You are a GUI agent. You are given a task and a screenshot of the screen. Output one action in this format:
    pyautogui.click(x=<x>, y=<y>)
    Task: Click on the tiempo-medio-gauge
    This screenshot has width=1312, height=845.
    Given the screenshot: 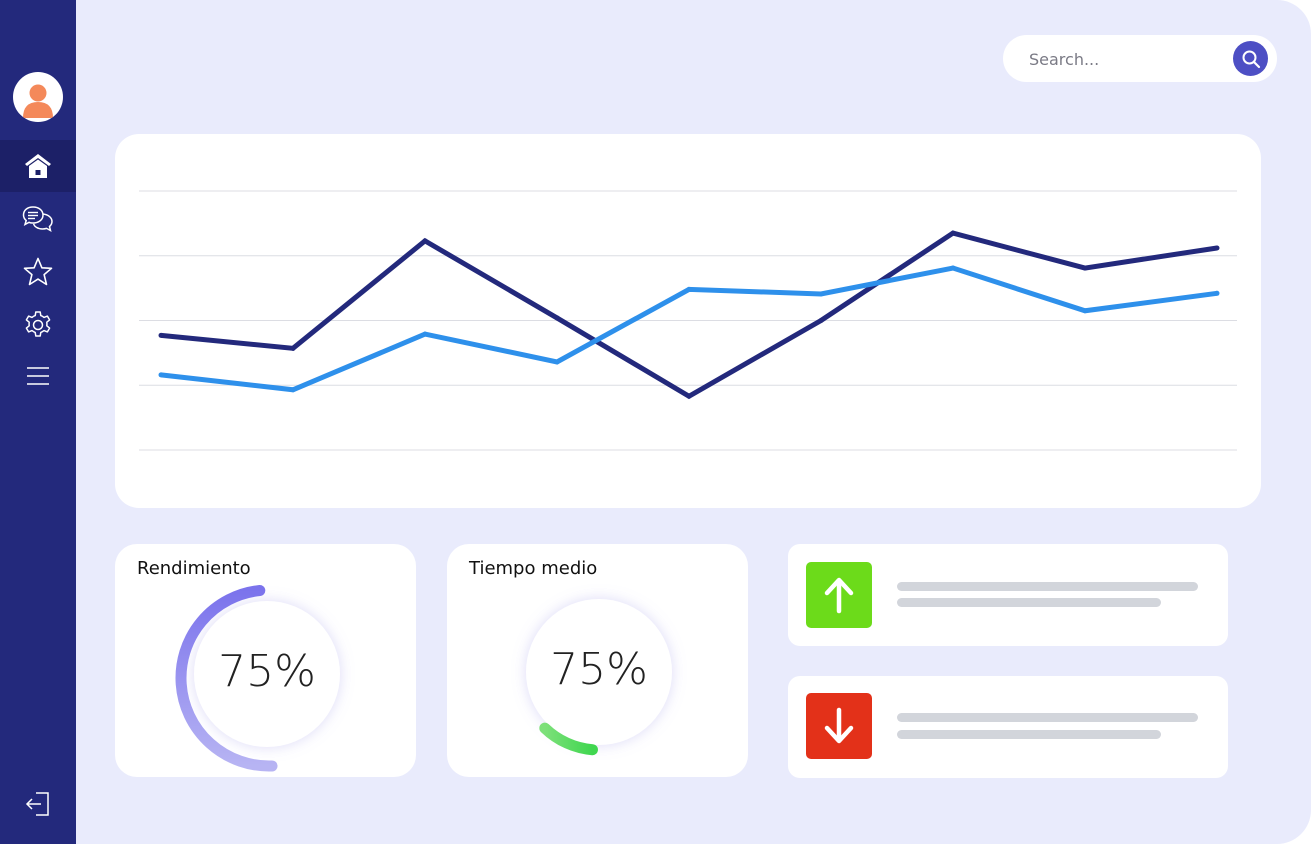 What is the action you would take?
    pyautogui.click(x=599, y=677)
    